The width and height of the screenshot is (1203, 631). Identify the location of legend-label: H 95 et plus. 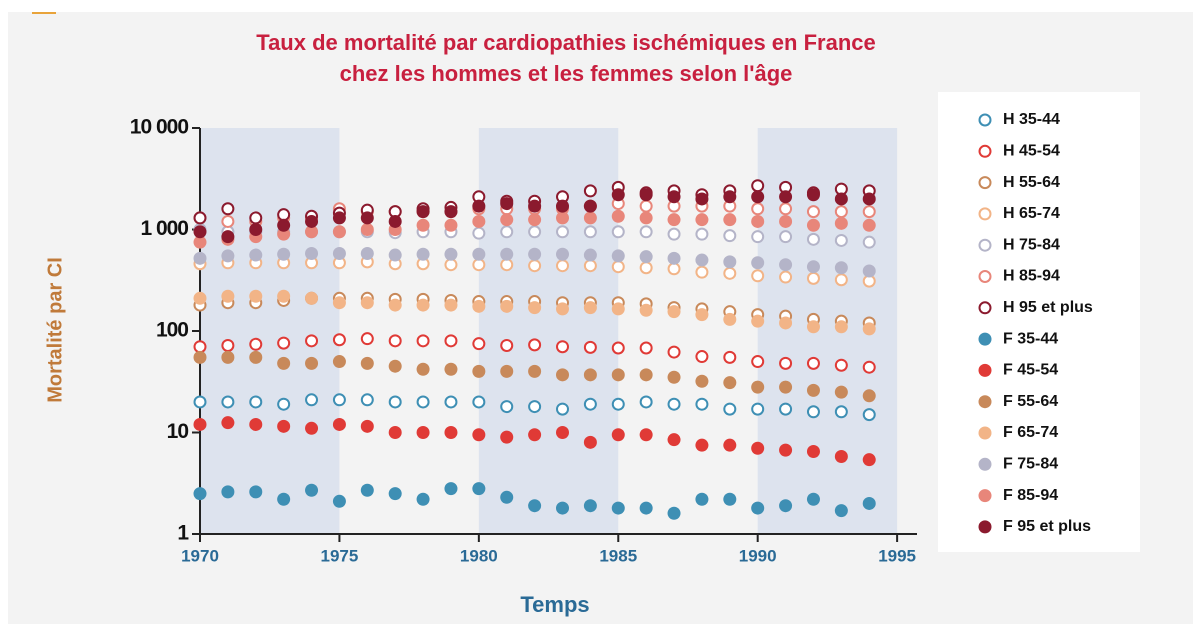
(1048, 307).